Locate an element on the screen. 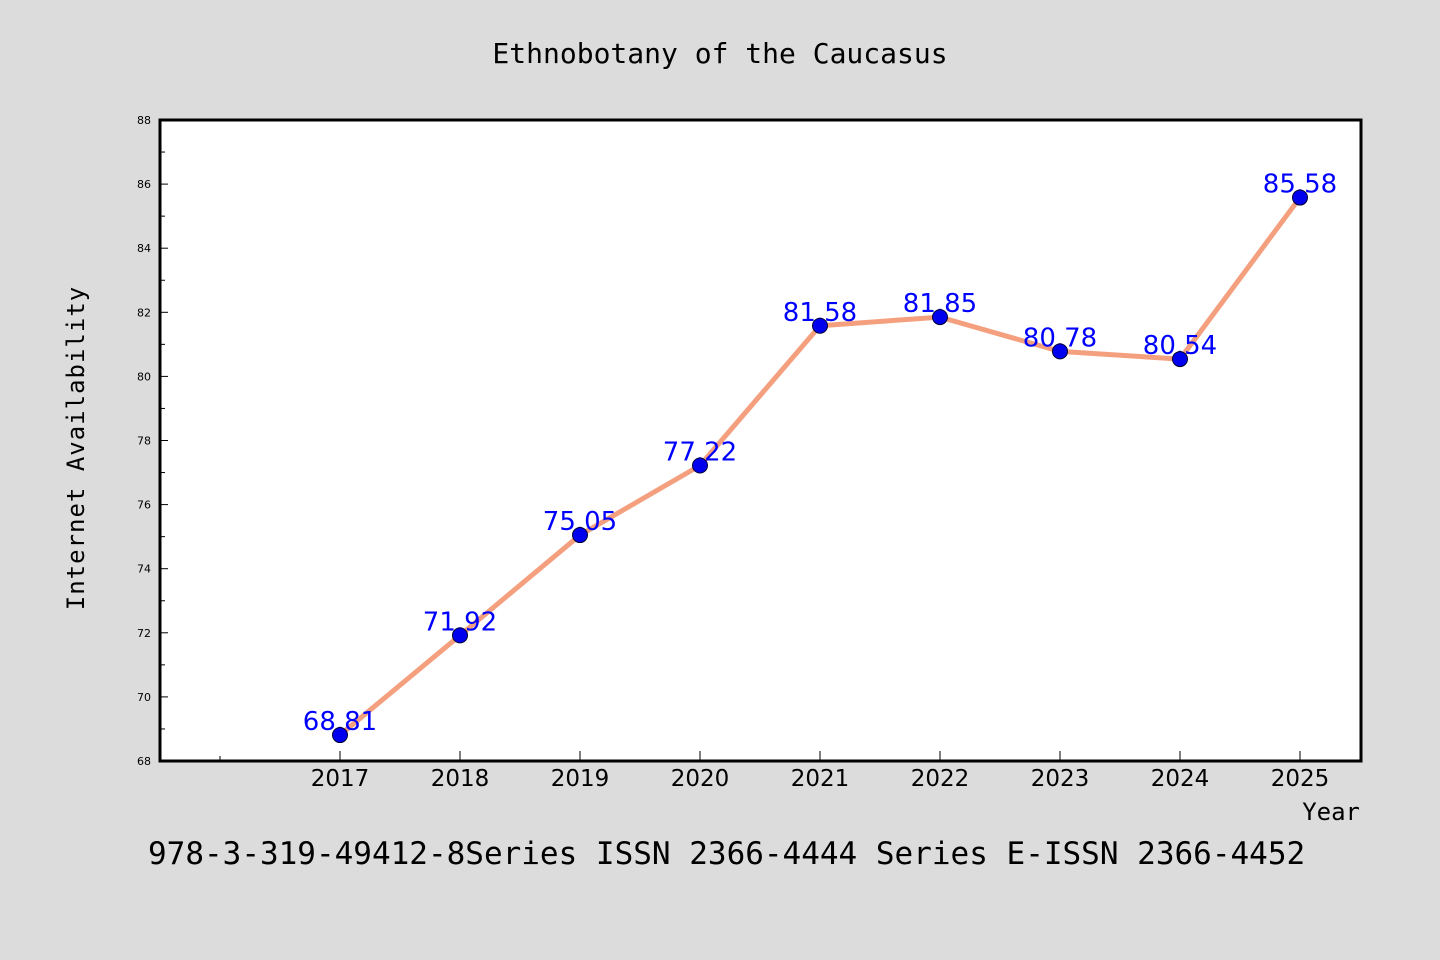  y-tick-label: 72 is located at coordinates (144, 633).